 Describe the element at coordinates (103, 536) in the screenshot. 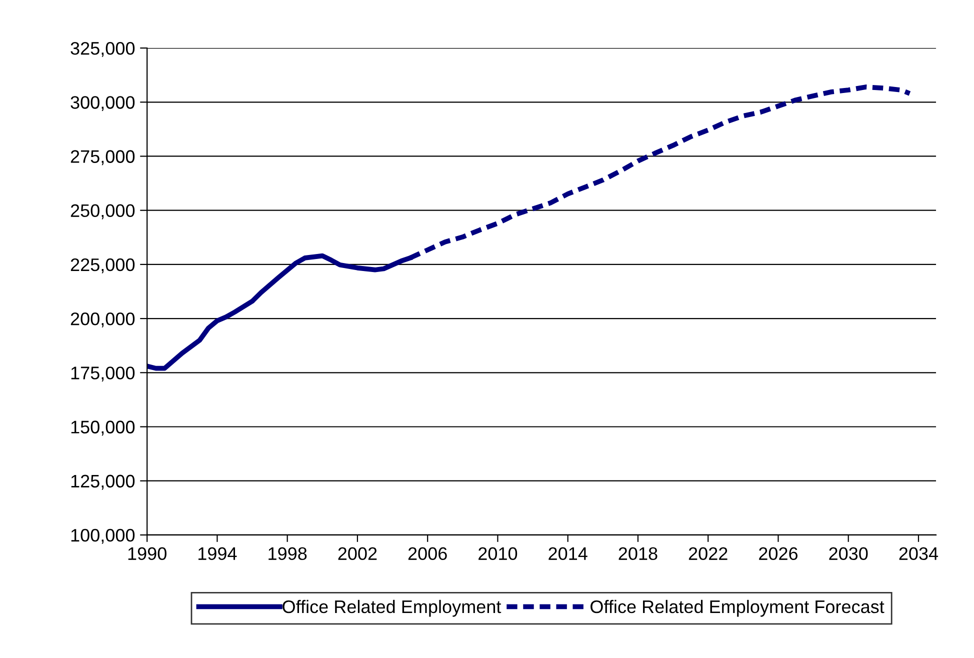

I see `y-tick-label: 100,000` at that location.